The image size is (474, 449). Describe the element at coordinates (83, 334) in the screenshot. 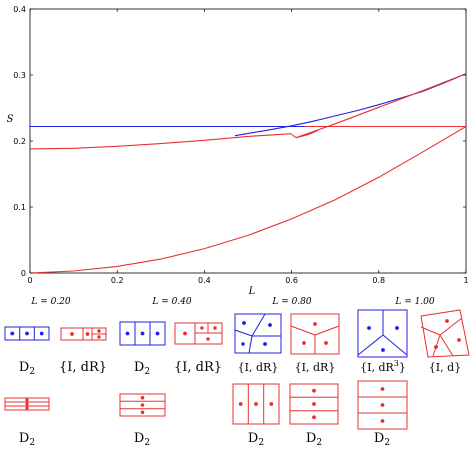

I see `diagram-idr-l020` at that location.